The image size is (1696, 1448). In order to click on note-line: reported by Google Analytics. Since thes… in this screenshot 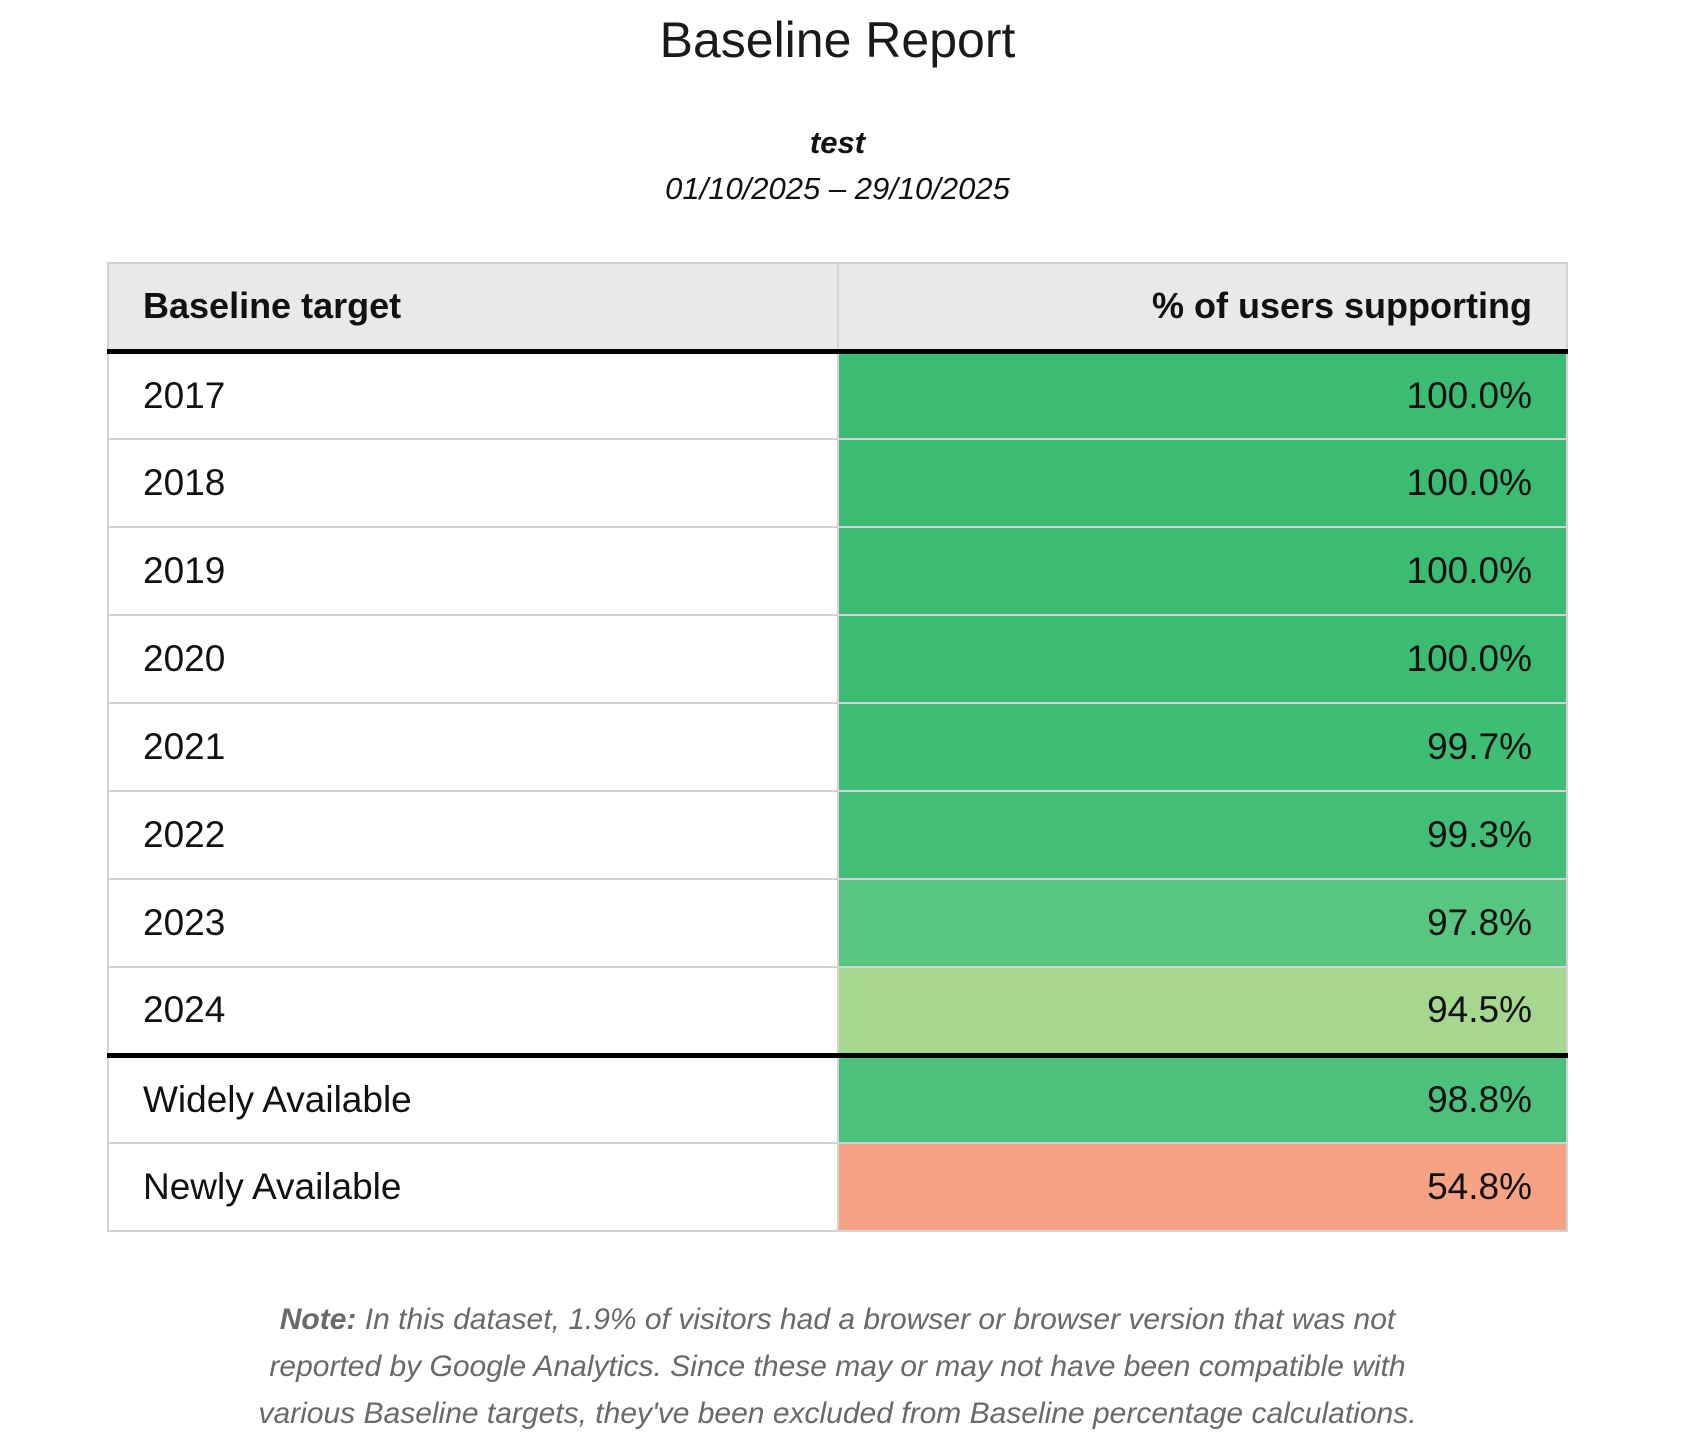, I will do `click(837, 1366)`.